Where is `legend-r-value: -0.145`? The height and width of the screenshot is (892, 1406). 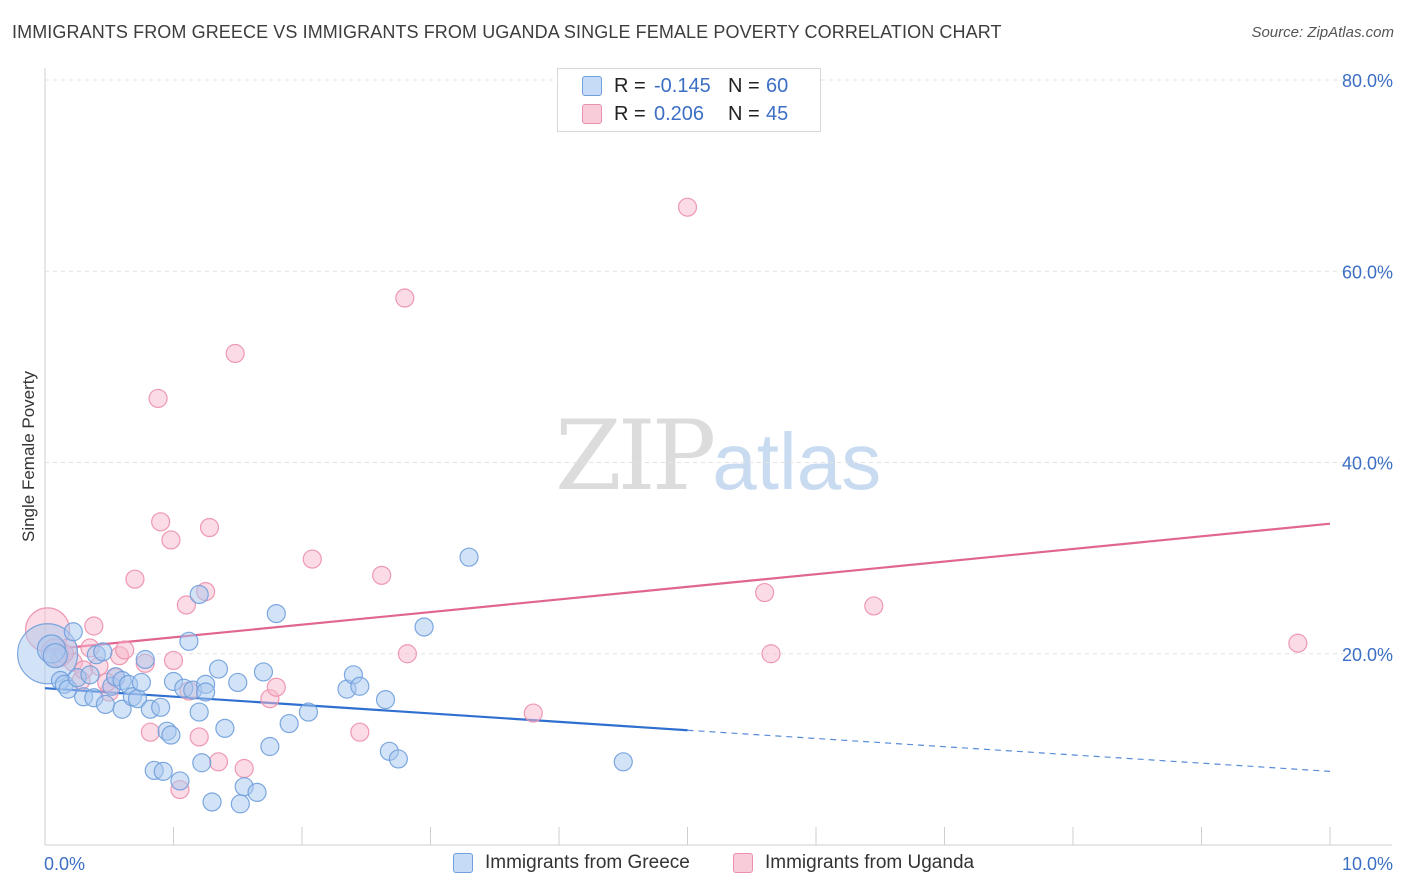
legend-r-value: -0.145 is located at coordinates (682, 85).